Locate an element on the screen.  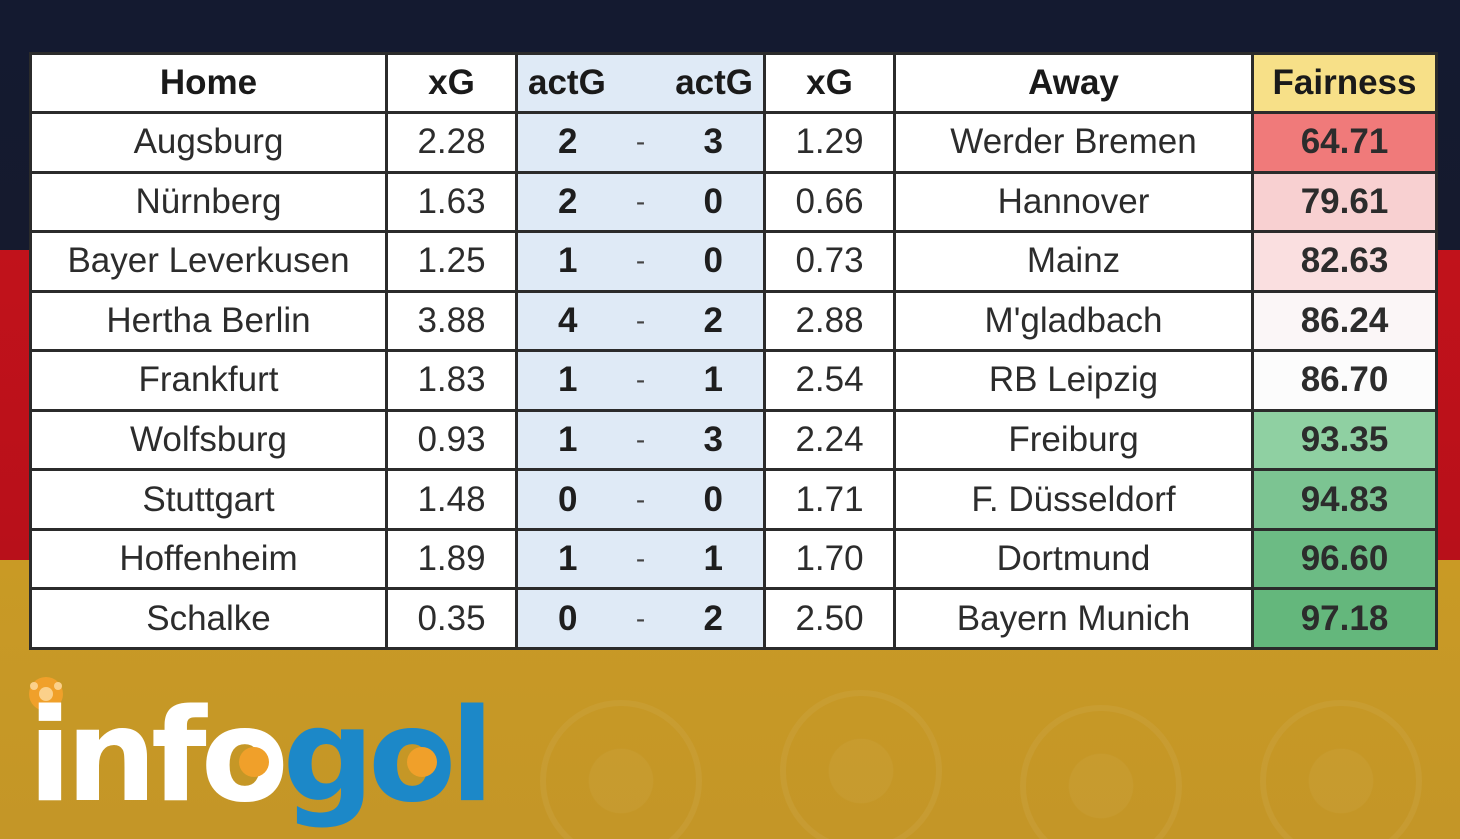
football-icon is located at coordinates (46, 694).